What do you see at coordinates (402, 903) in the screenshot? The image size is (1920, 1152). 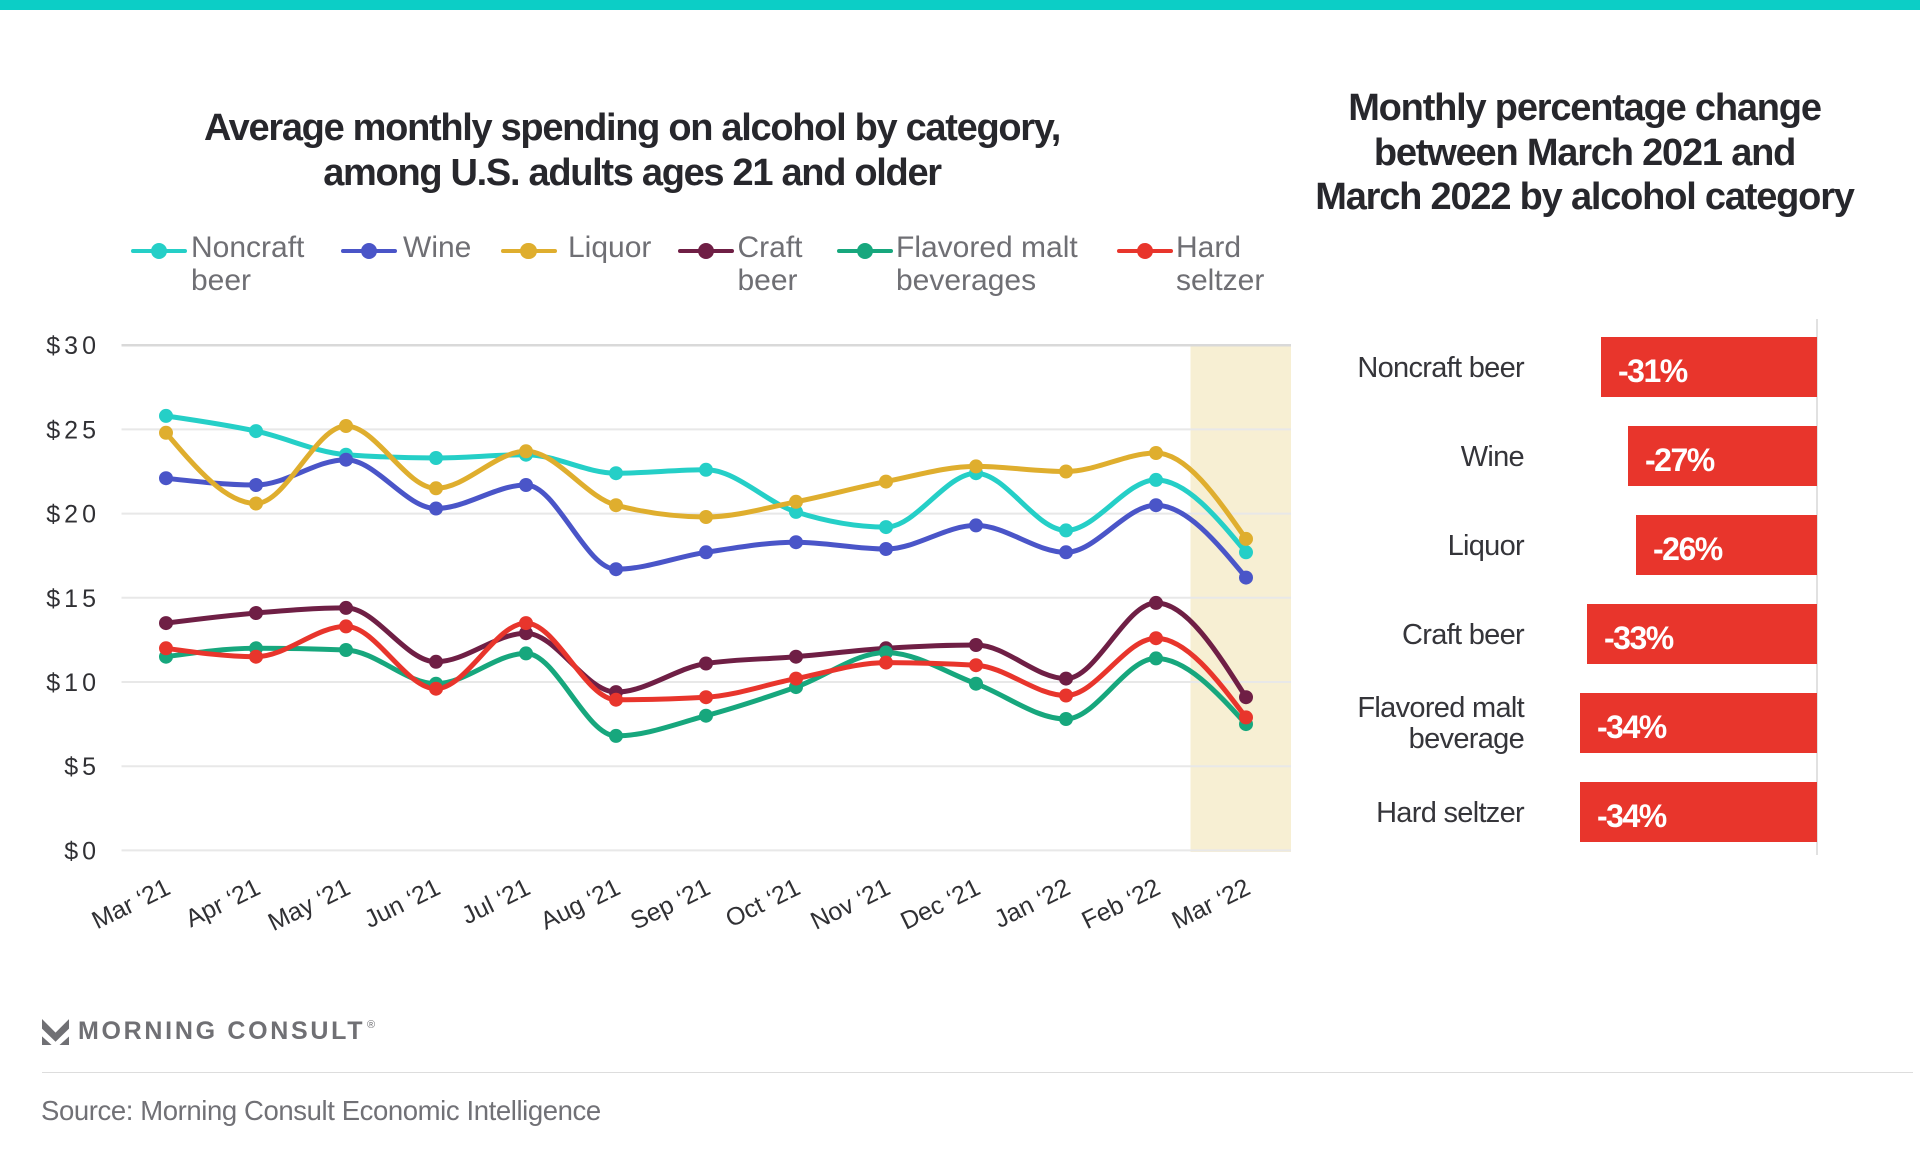 I see `svg-text: Jun ‘21` at bounding box center [402, 903].